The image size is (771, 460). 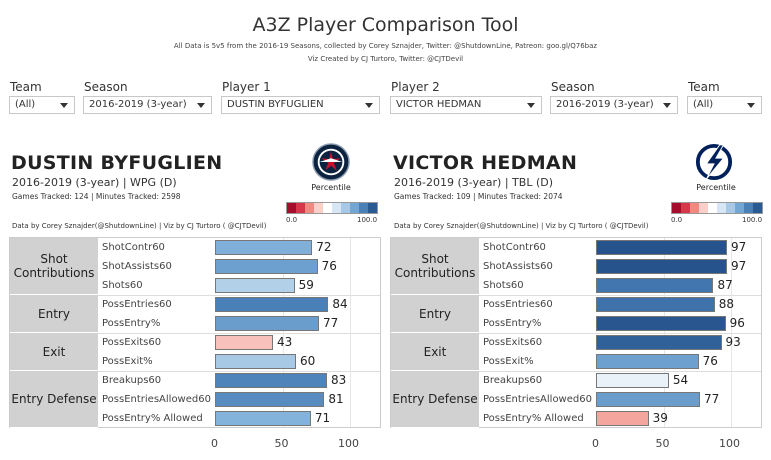 What do you see at coordinates (54, 399) in the screenshot?
I see `category-label: Entry Defense` at bounding box center [54, 399].